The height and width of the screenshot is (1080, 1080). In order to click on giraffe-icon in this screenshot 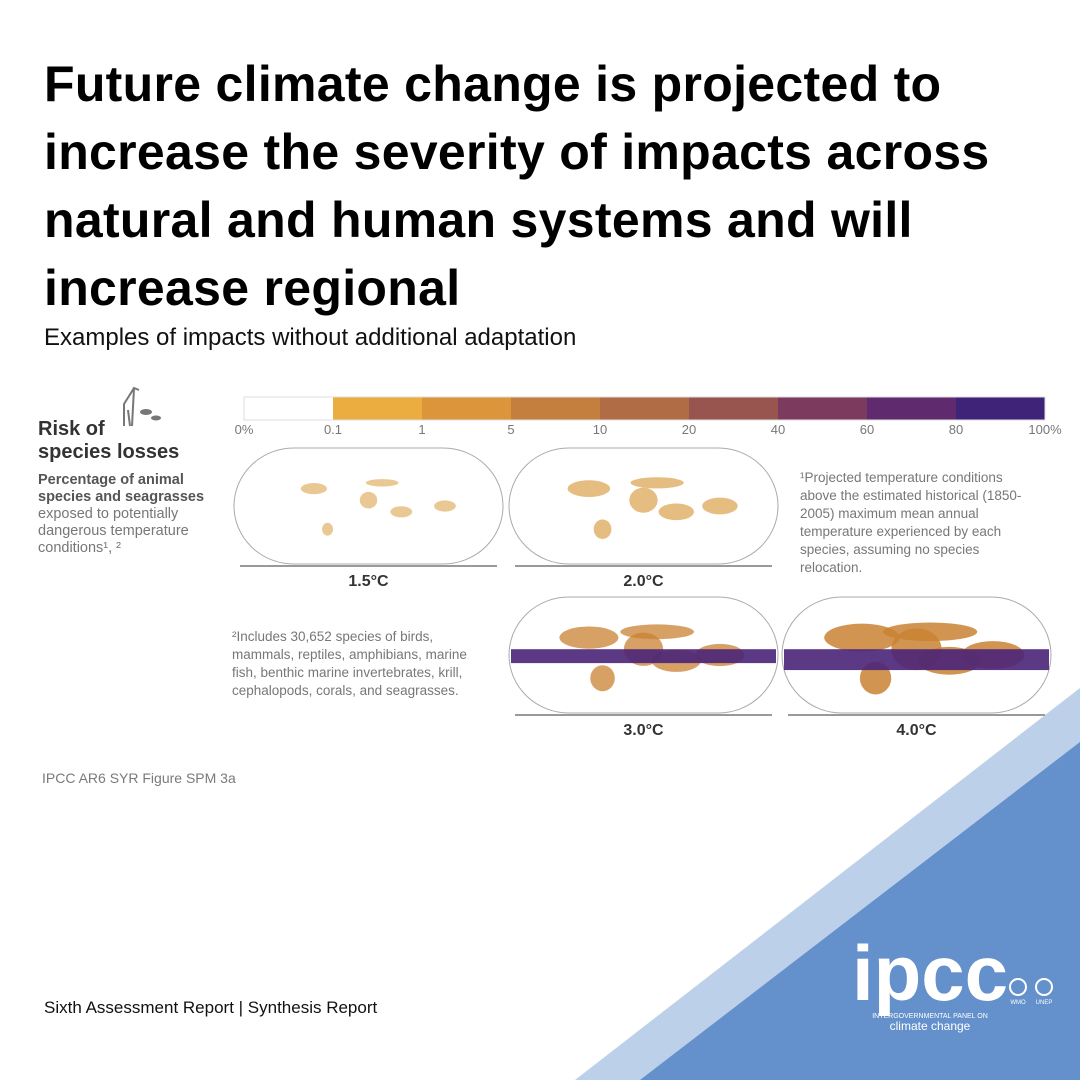, I will do `click(131, 406)`.